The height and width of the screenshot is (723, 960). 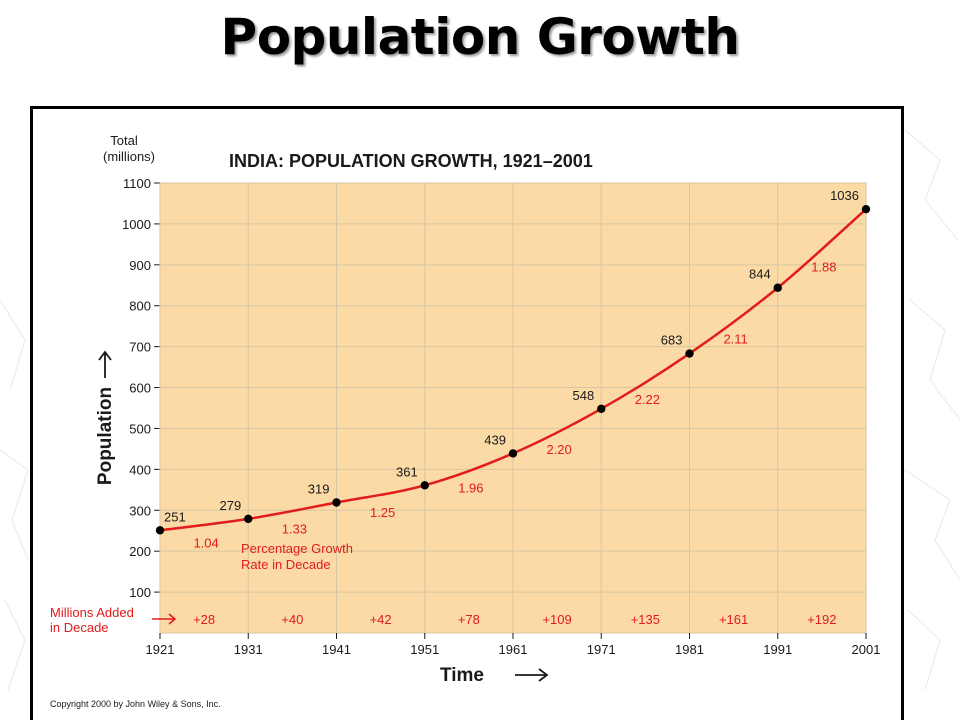 I want to click on y-tick-label: 800, so click(x=140, y=306).